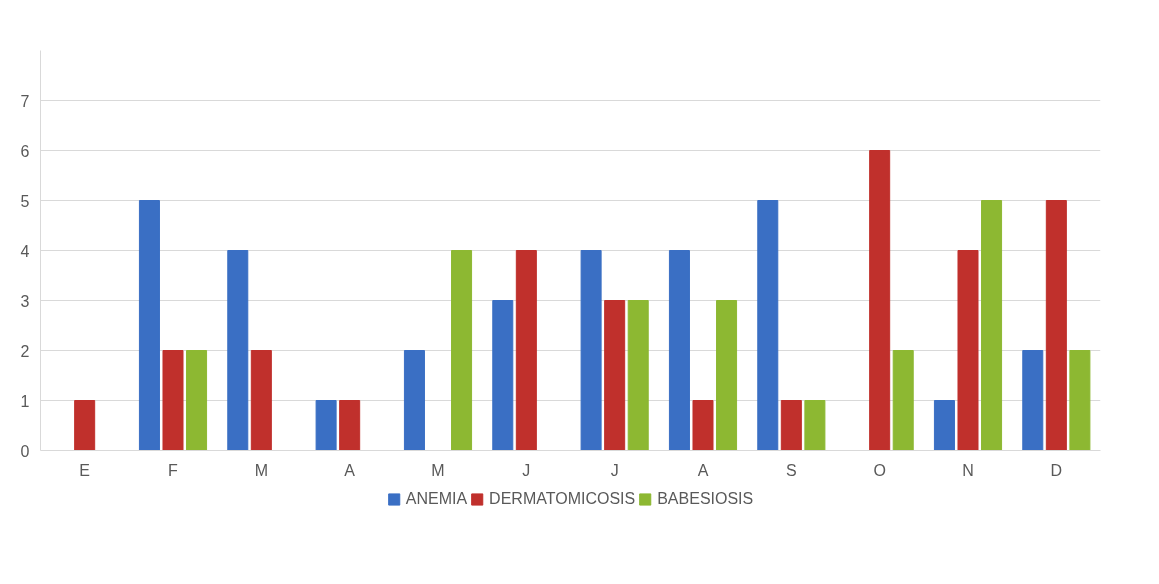  Describe the element at coordinates (25, 301) in the screenshot. I see `y-tick-label: 3` at that location.